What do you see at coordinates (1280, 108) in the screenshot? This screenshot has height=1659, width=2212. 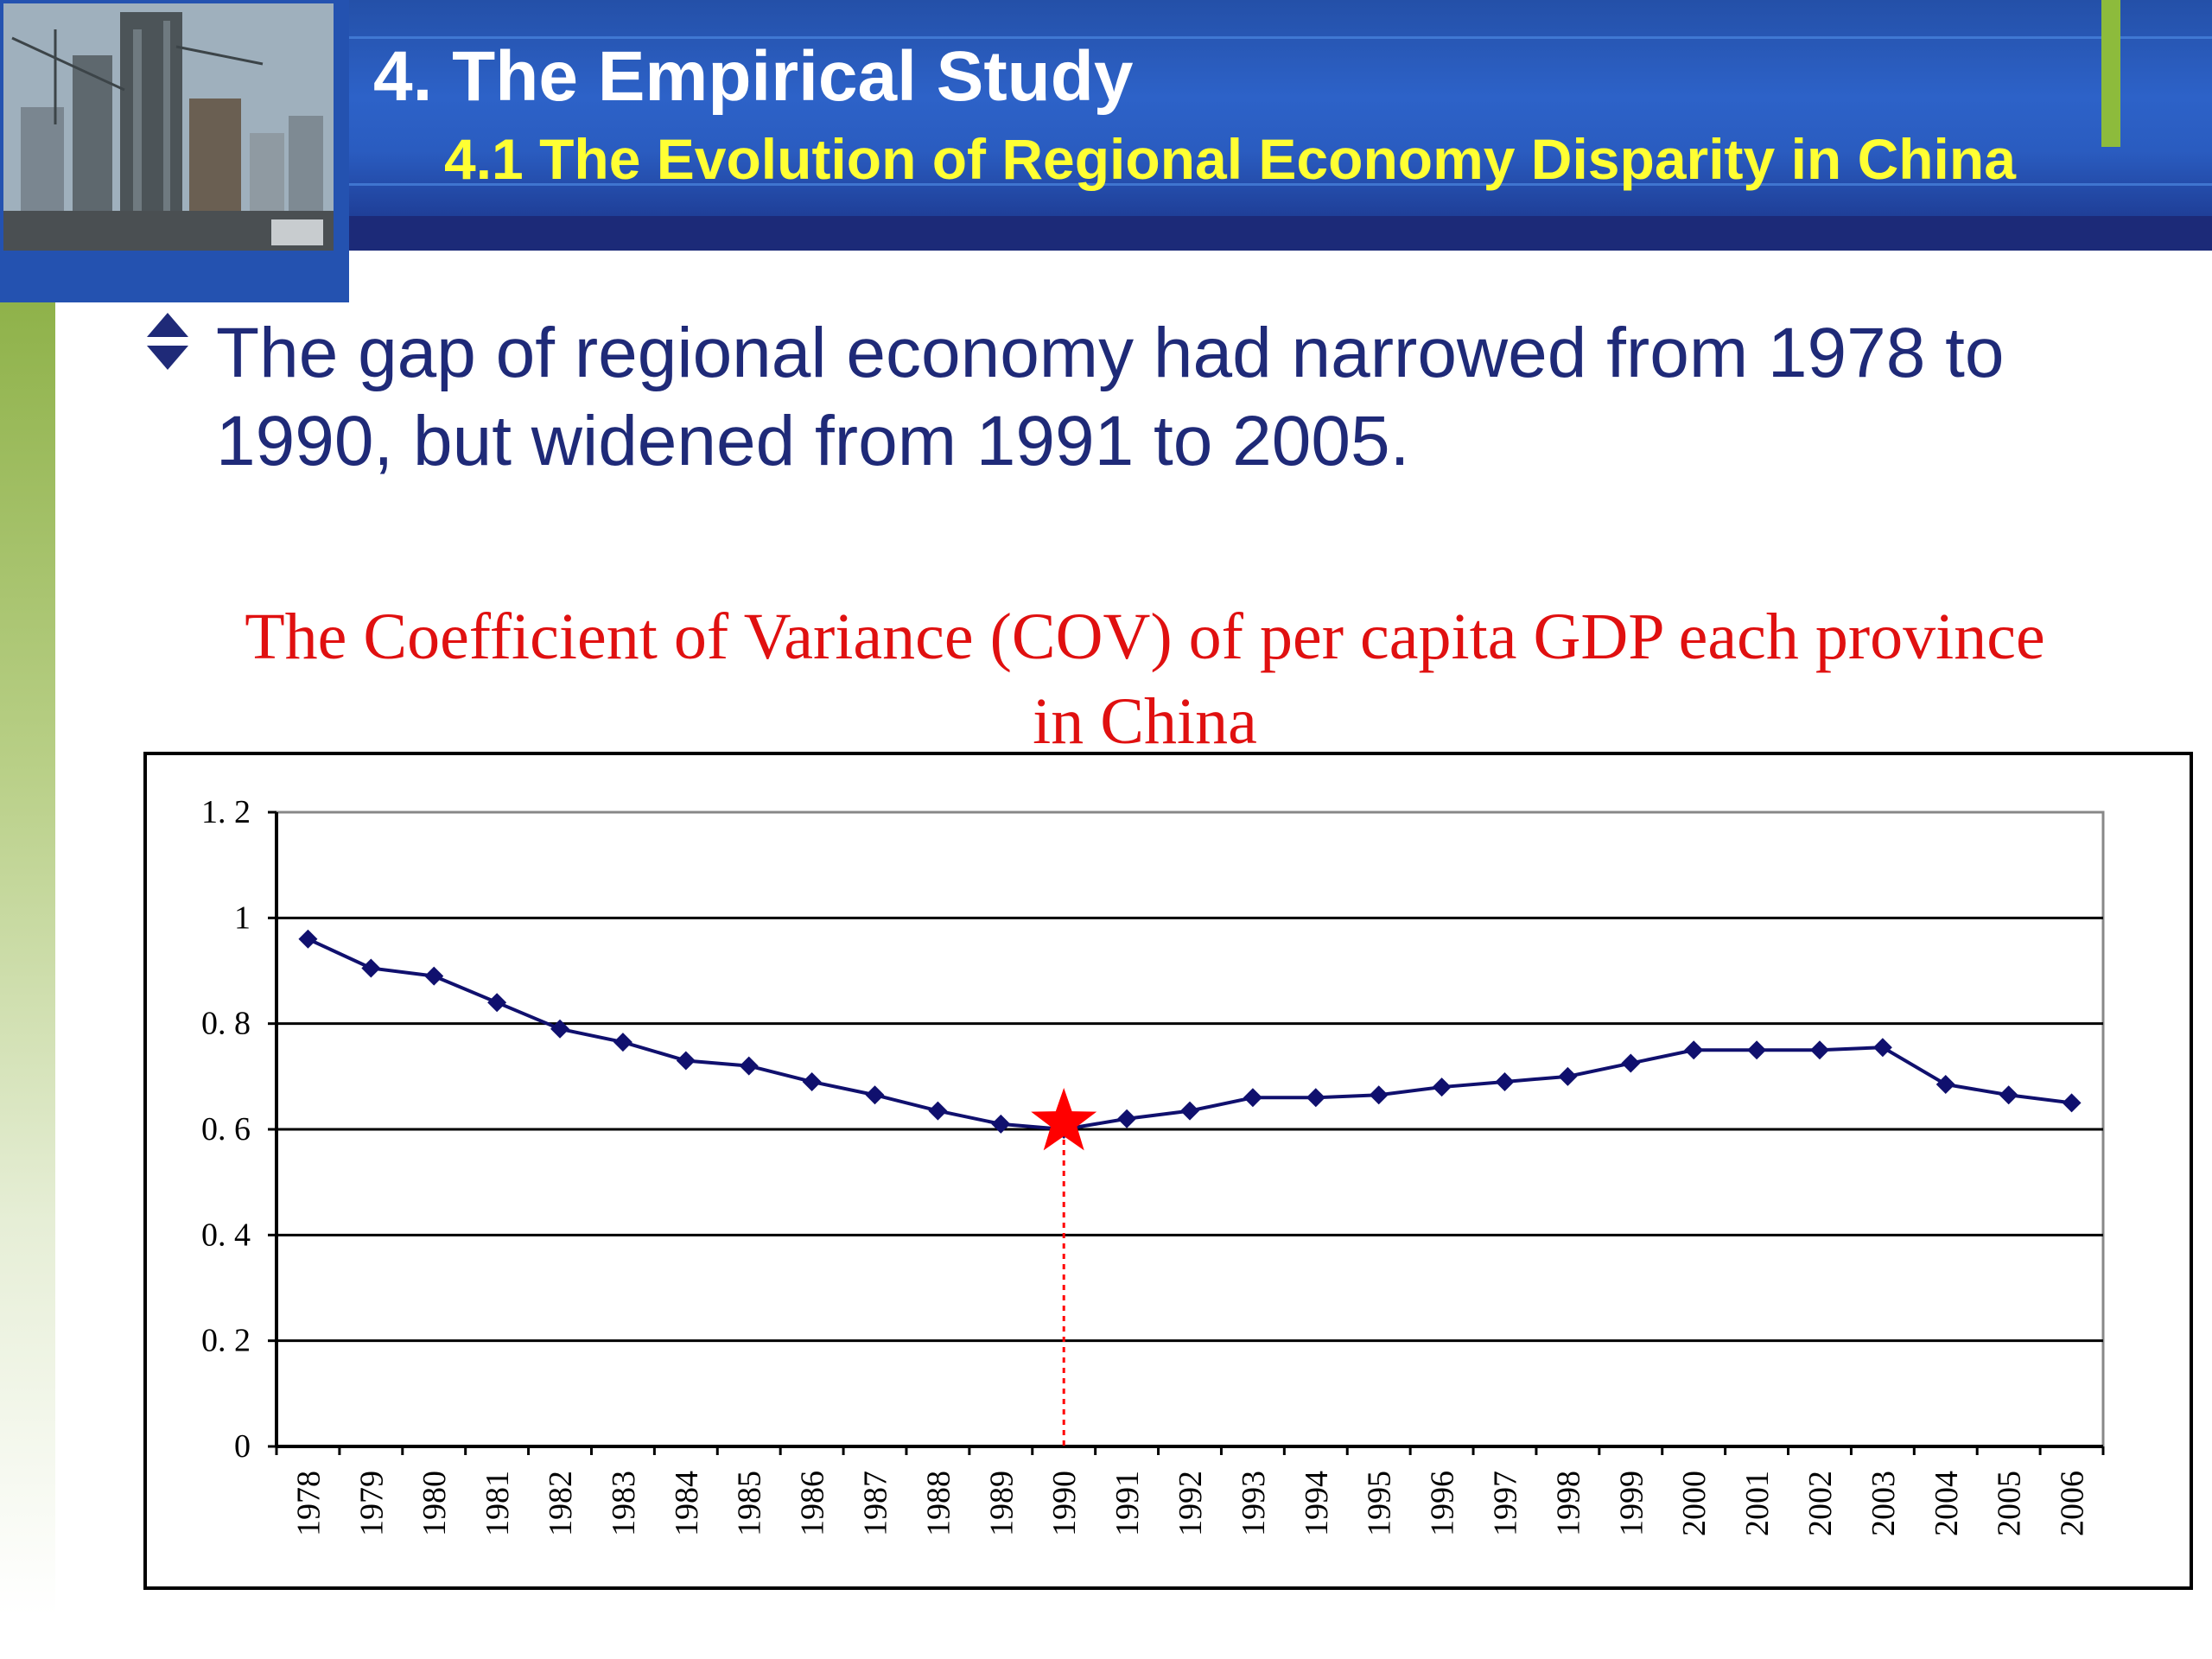 I see `header-panel` at bounding box center [1280, 108].